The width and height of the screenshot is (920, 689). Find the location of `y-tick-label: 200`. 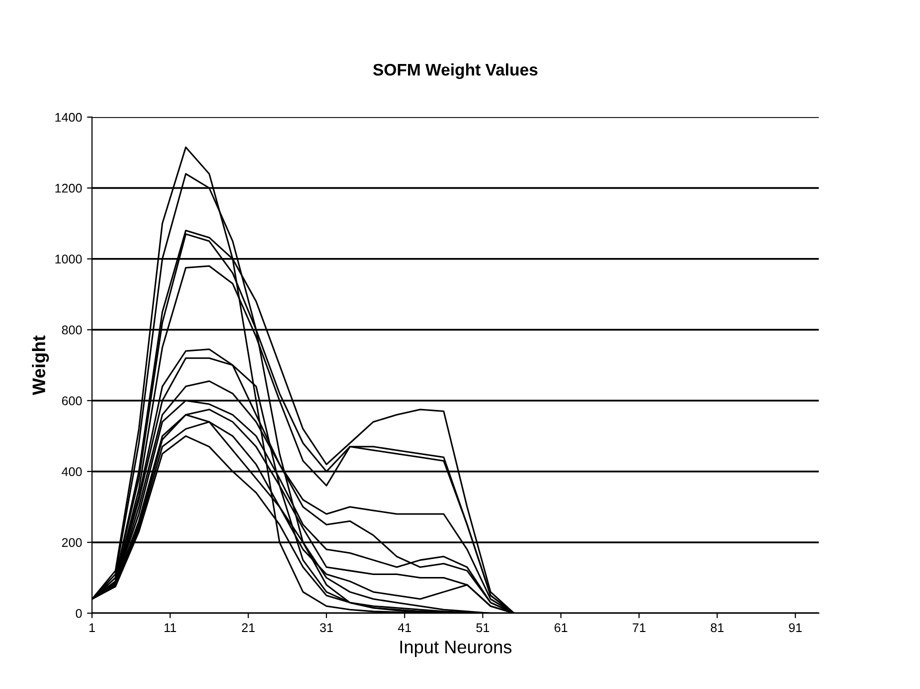

y-tick-label: 200 is located at coordinates (72, 542).